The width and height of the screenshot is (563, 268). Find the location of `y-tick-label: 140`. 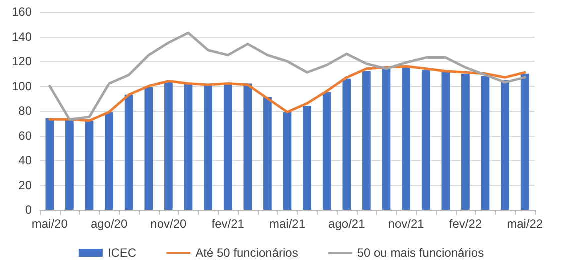

y-tick-label: 140 is located at coordinates (22, 37).